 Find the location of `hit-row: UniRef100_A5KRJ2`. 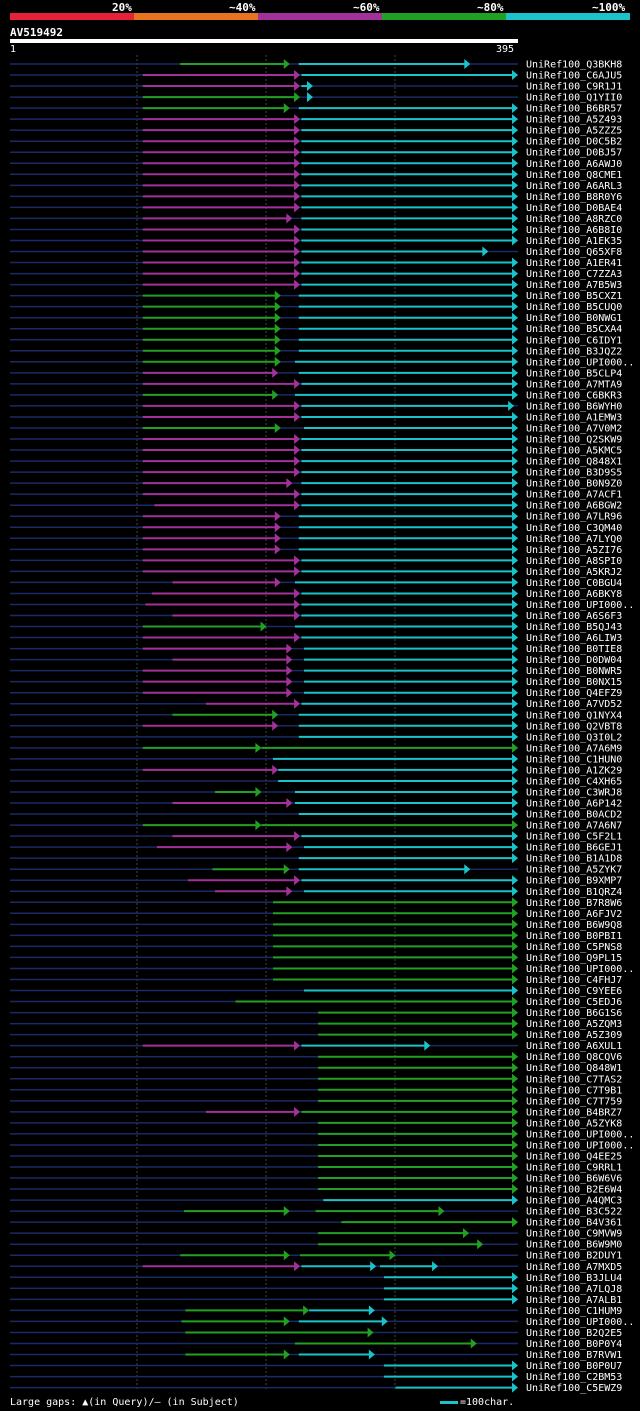

hit-row: UniRef100_A5KRJ2 is located at coordinates (316, 572).